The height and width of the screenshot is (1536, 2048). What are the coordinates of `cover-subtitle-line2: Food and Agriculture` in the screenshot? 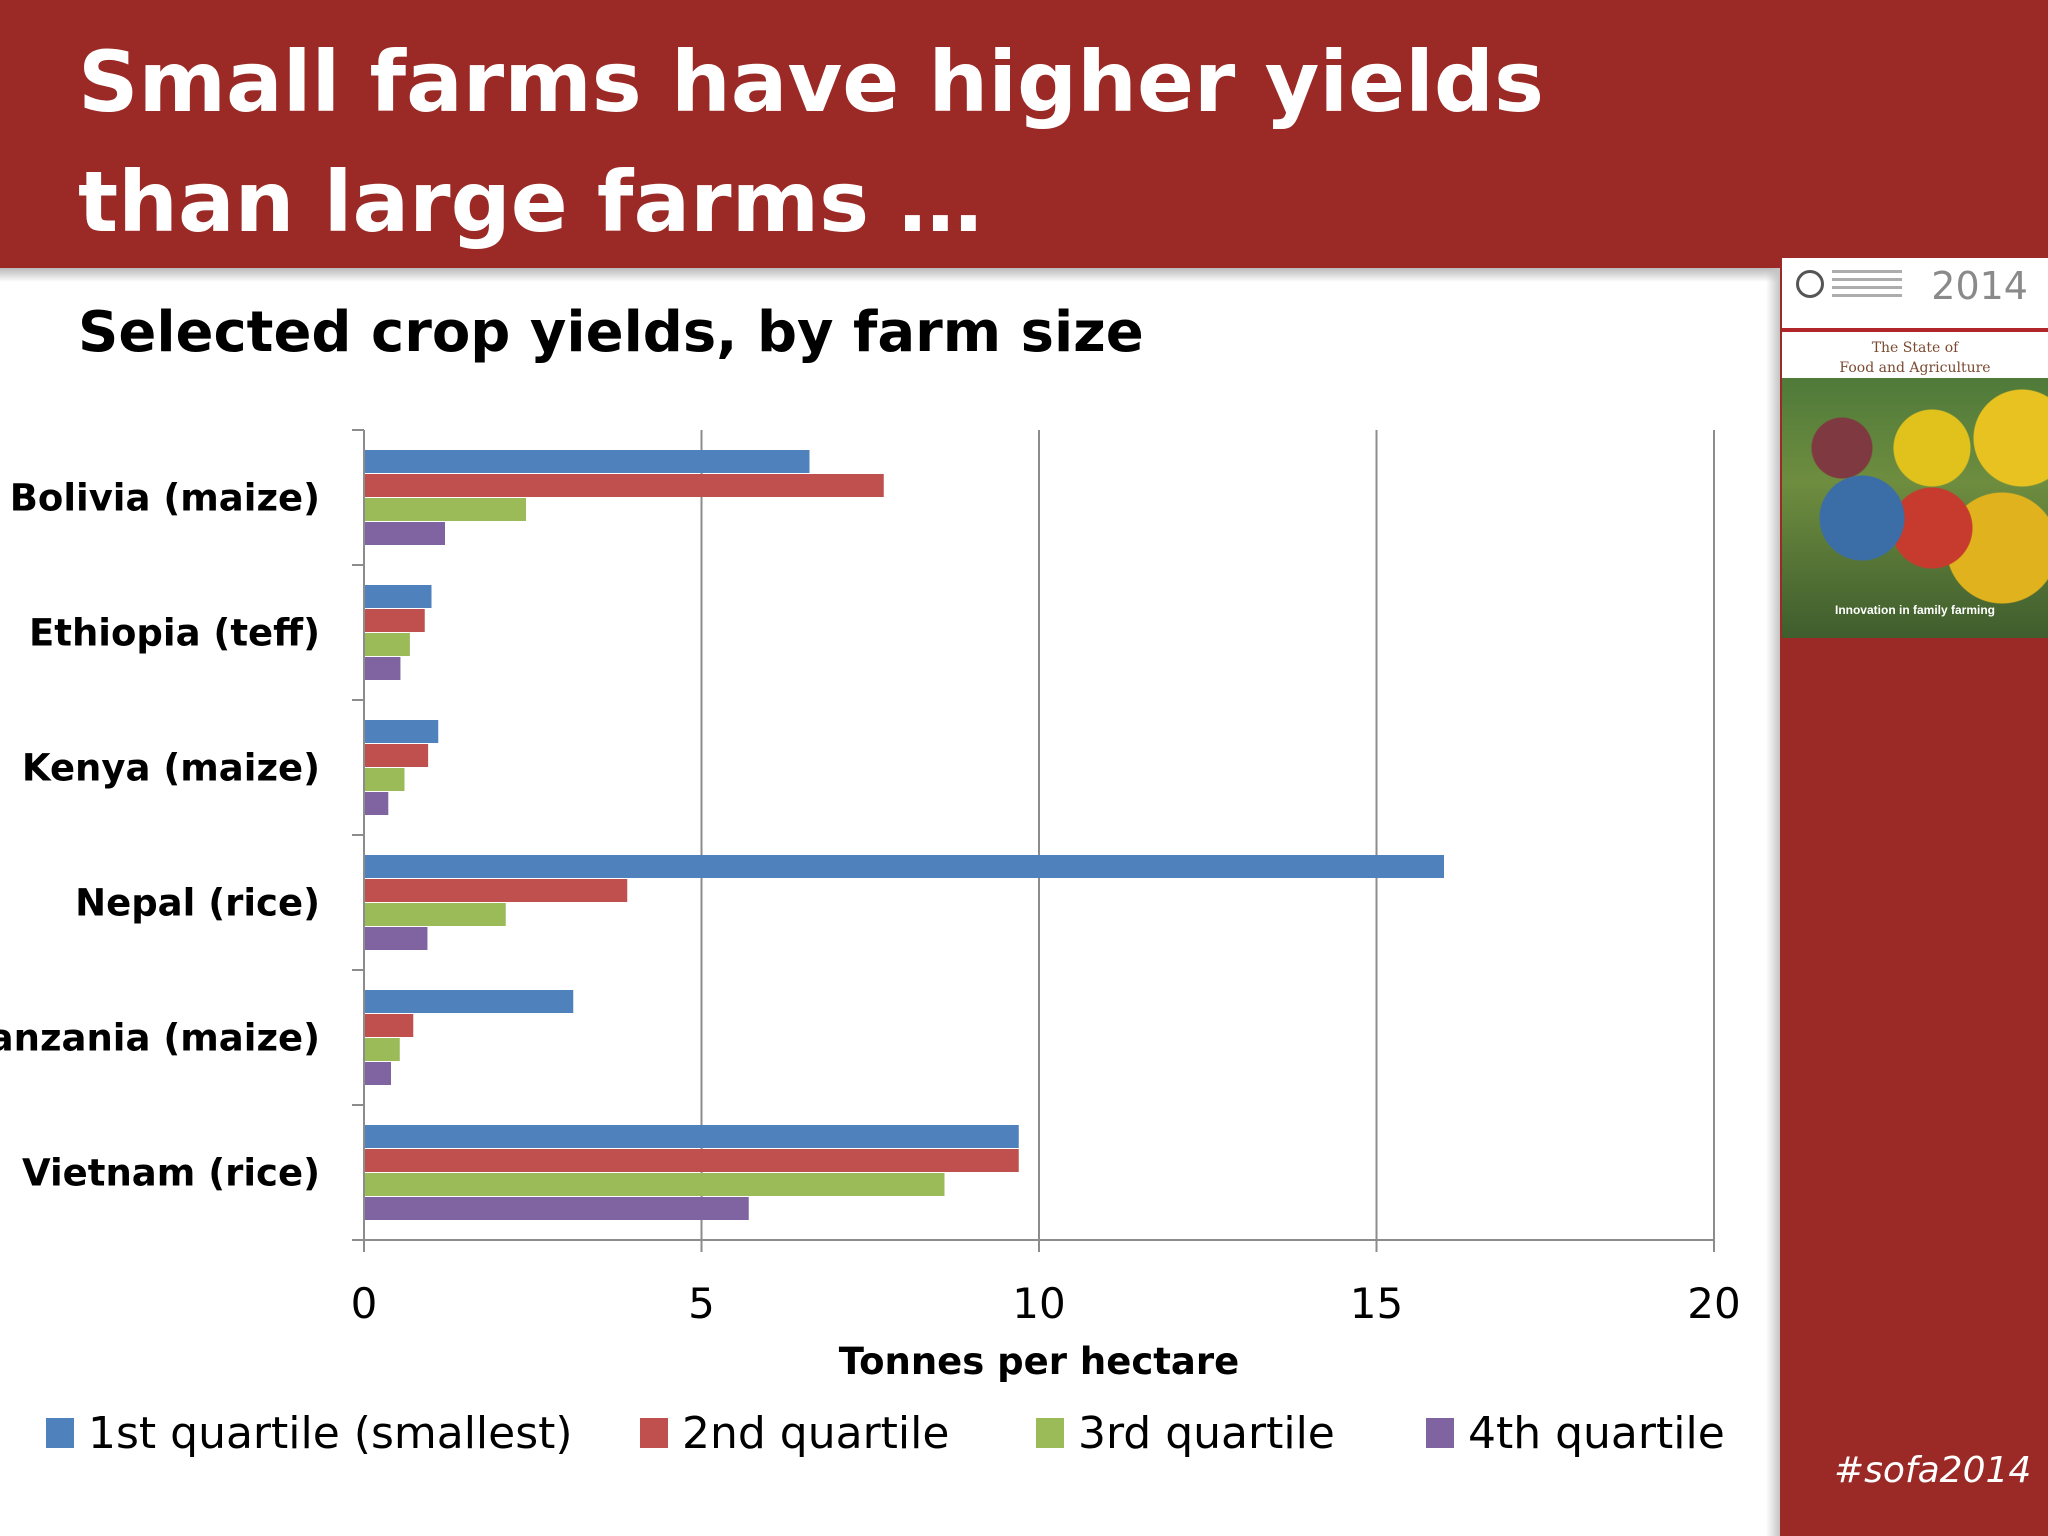 It's located at (1915, 368).